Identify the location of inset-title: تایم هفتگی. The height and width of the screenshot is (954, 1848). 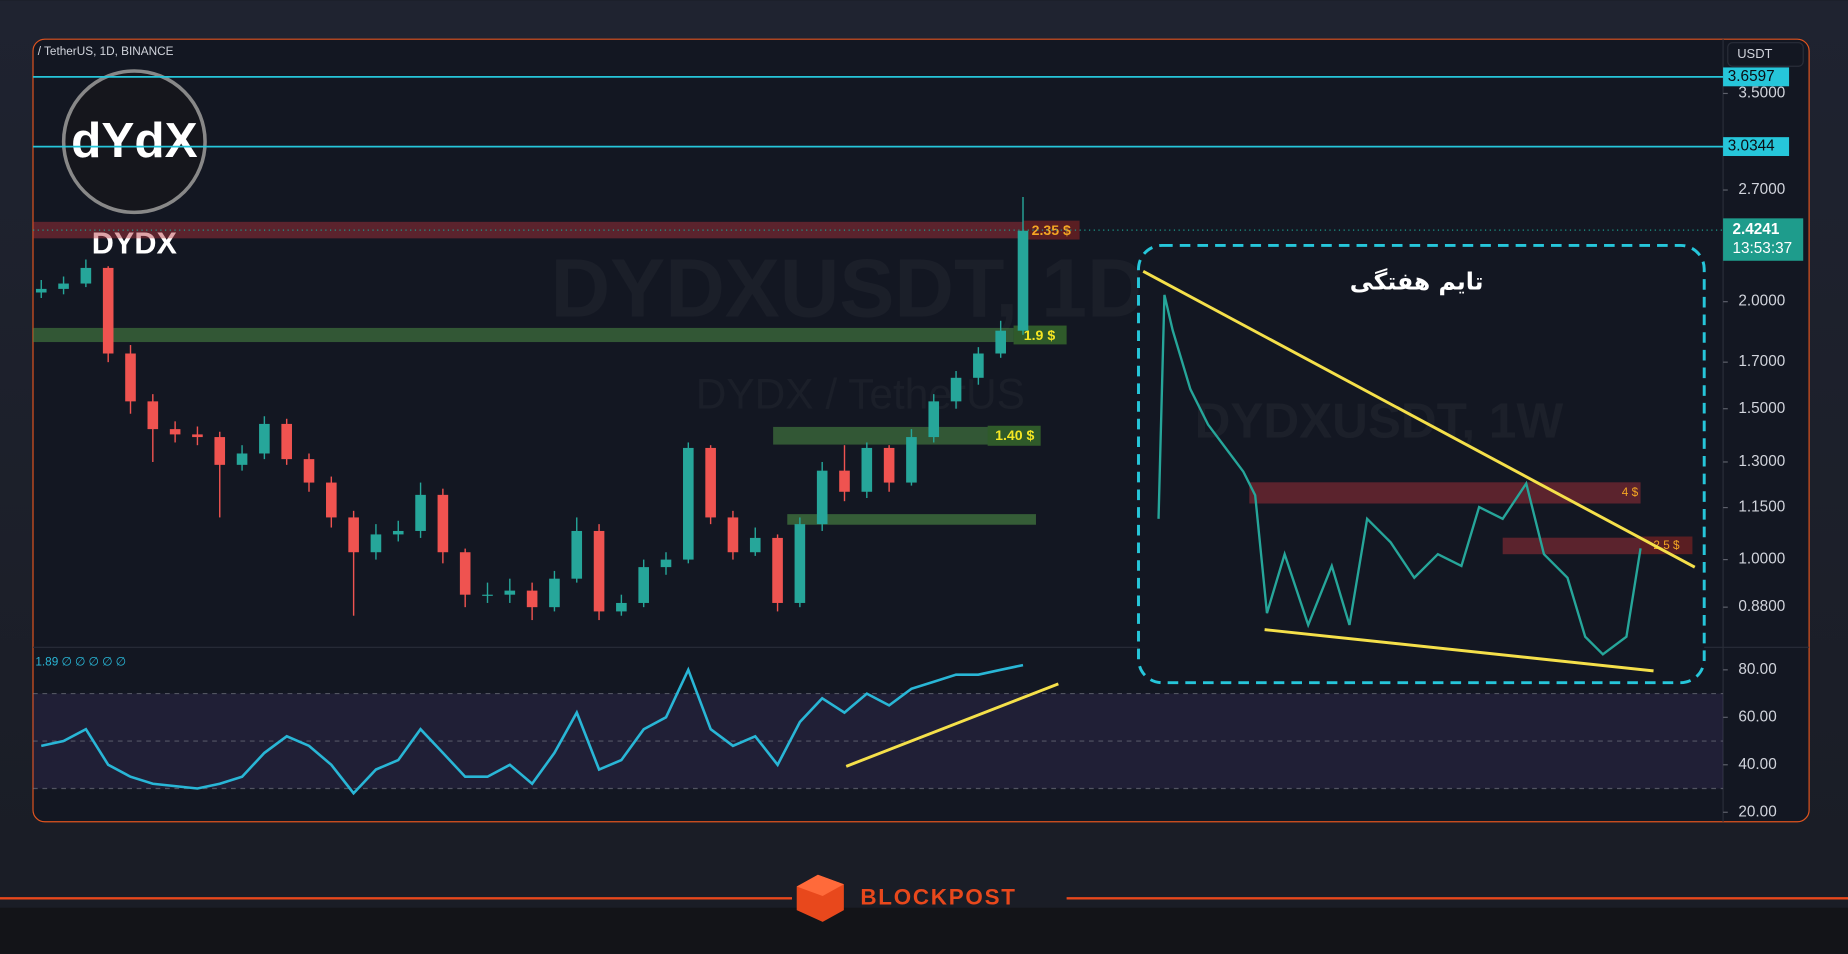
(1417, 282).